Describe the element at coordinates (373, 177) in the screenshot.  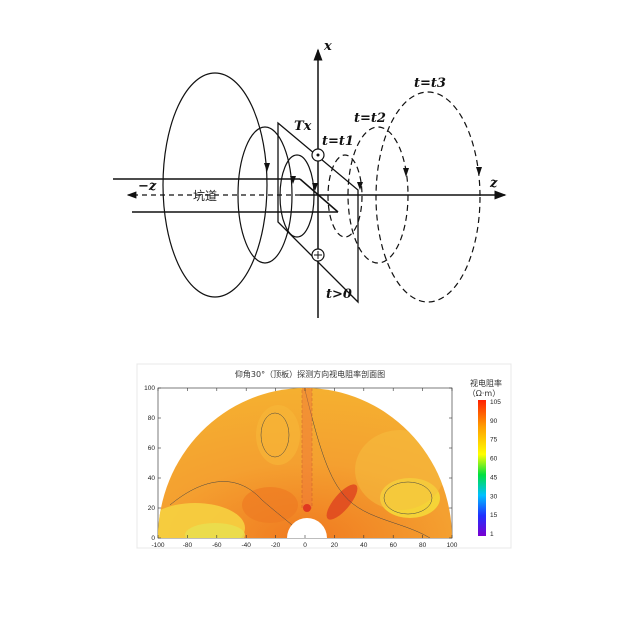
I see `direction-arrows` at that location.